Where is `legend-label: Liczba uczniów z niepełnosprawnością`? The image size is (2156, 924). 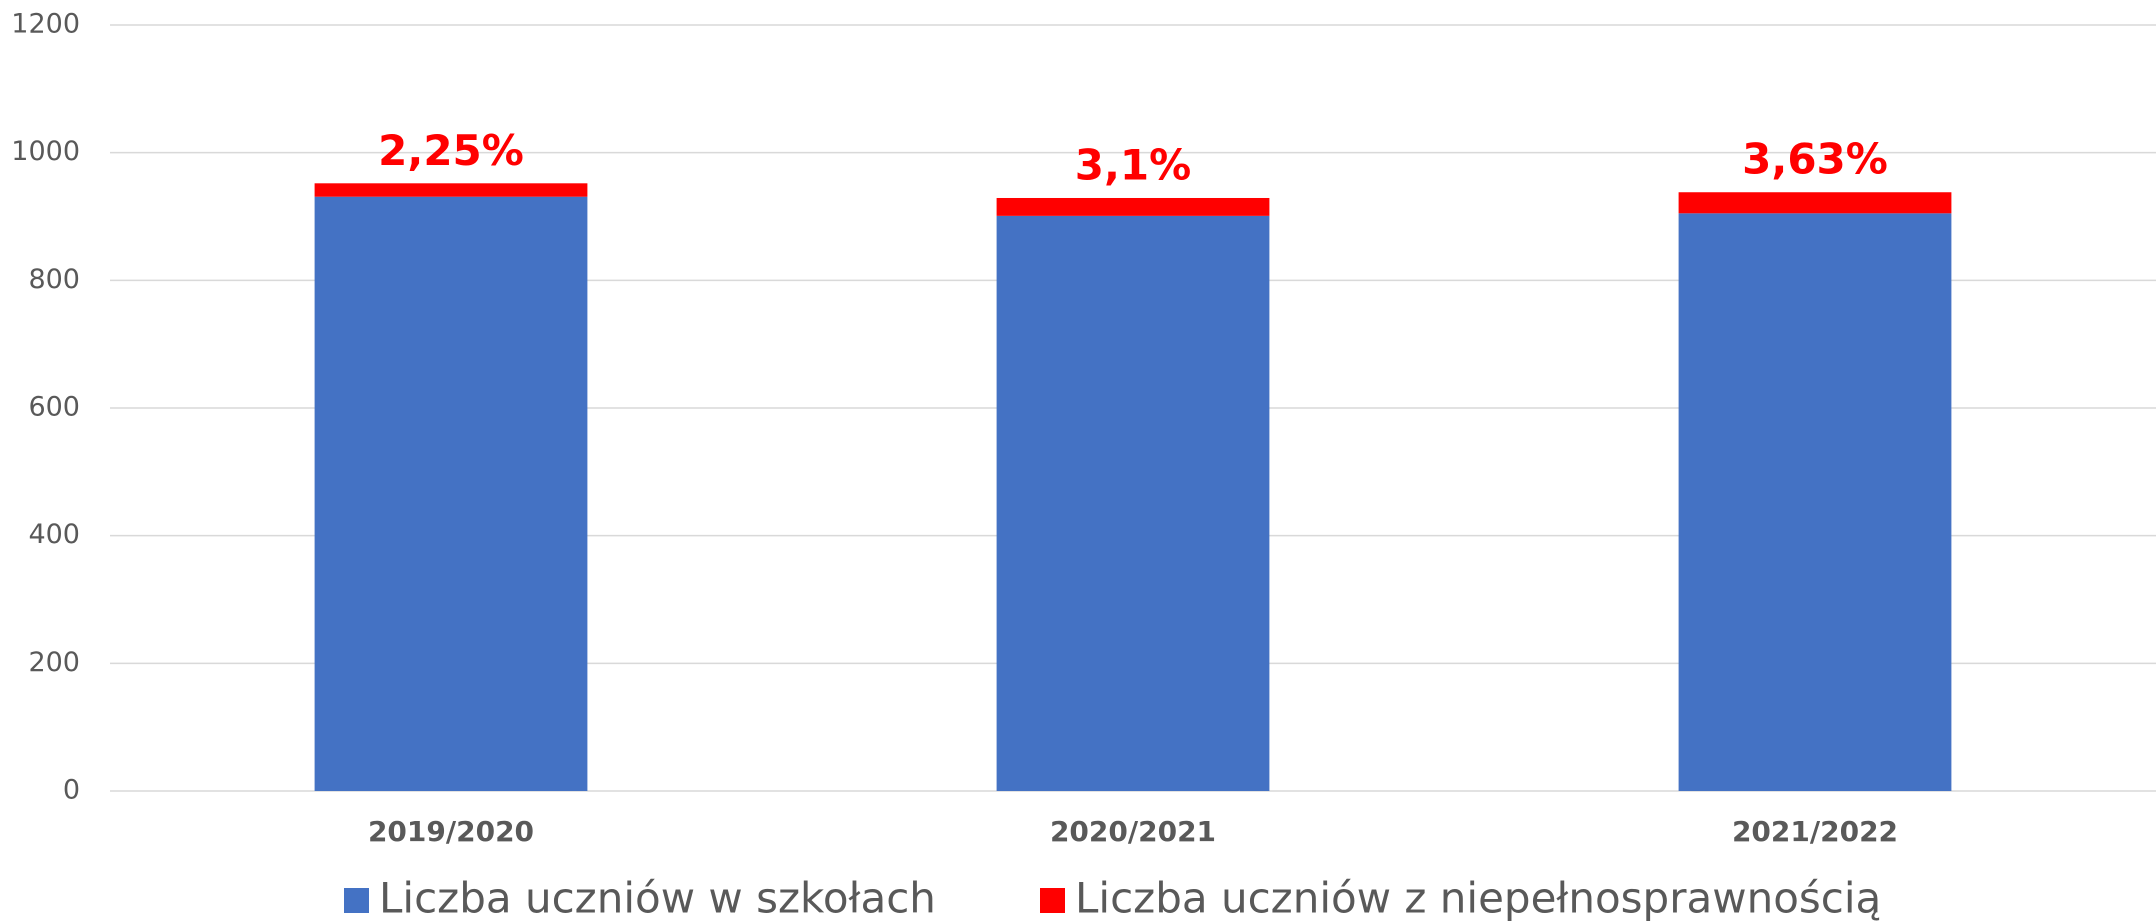 legend-label: Liczba uczniów z niepełnosprawnością is located at coordinates (1478, 898).